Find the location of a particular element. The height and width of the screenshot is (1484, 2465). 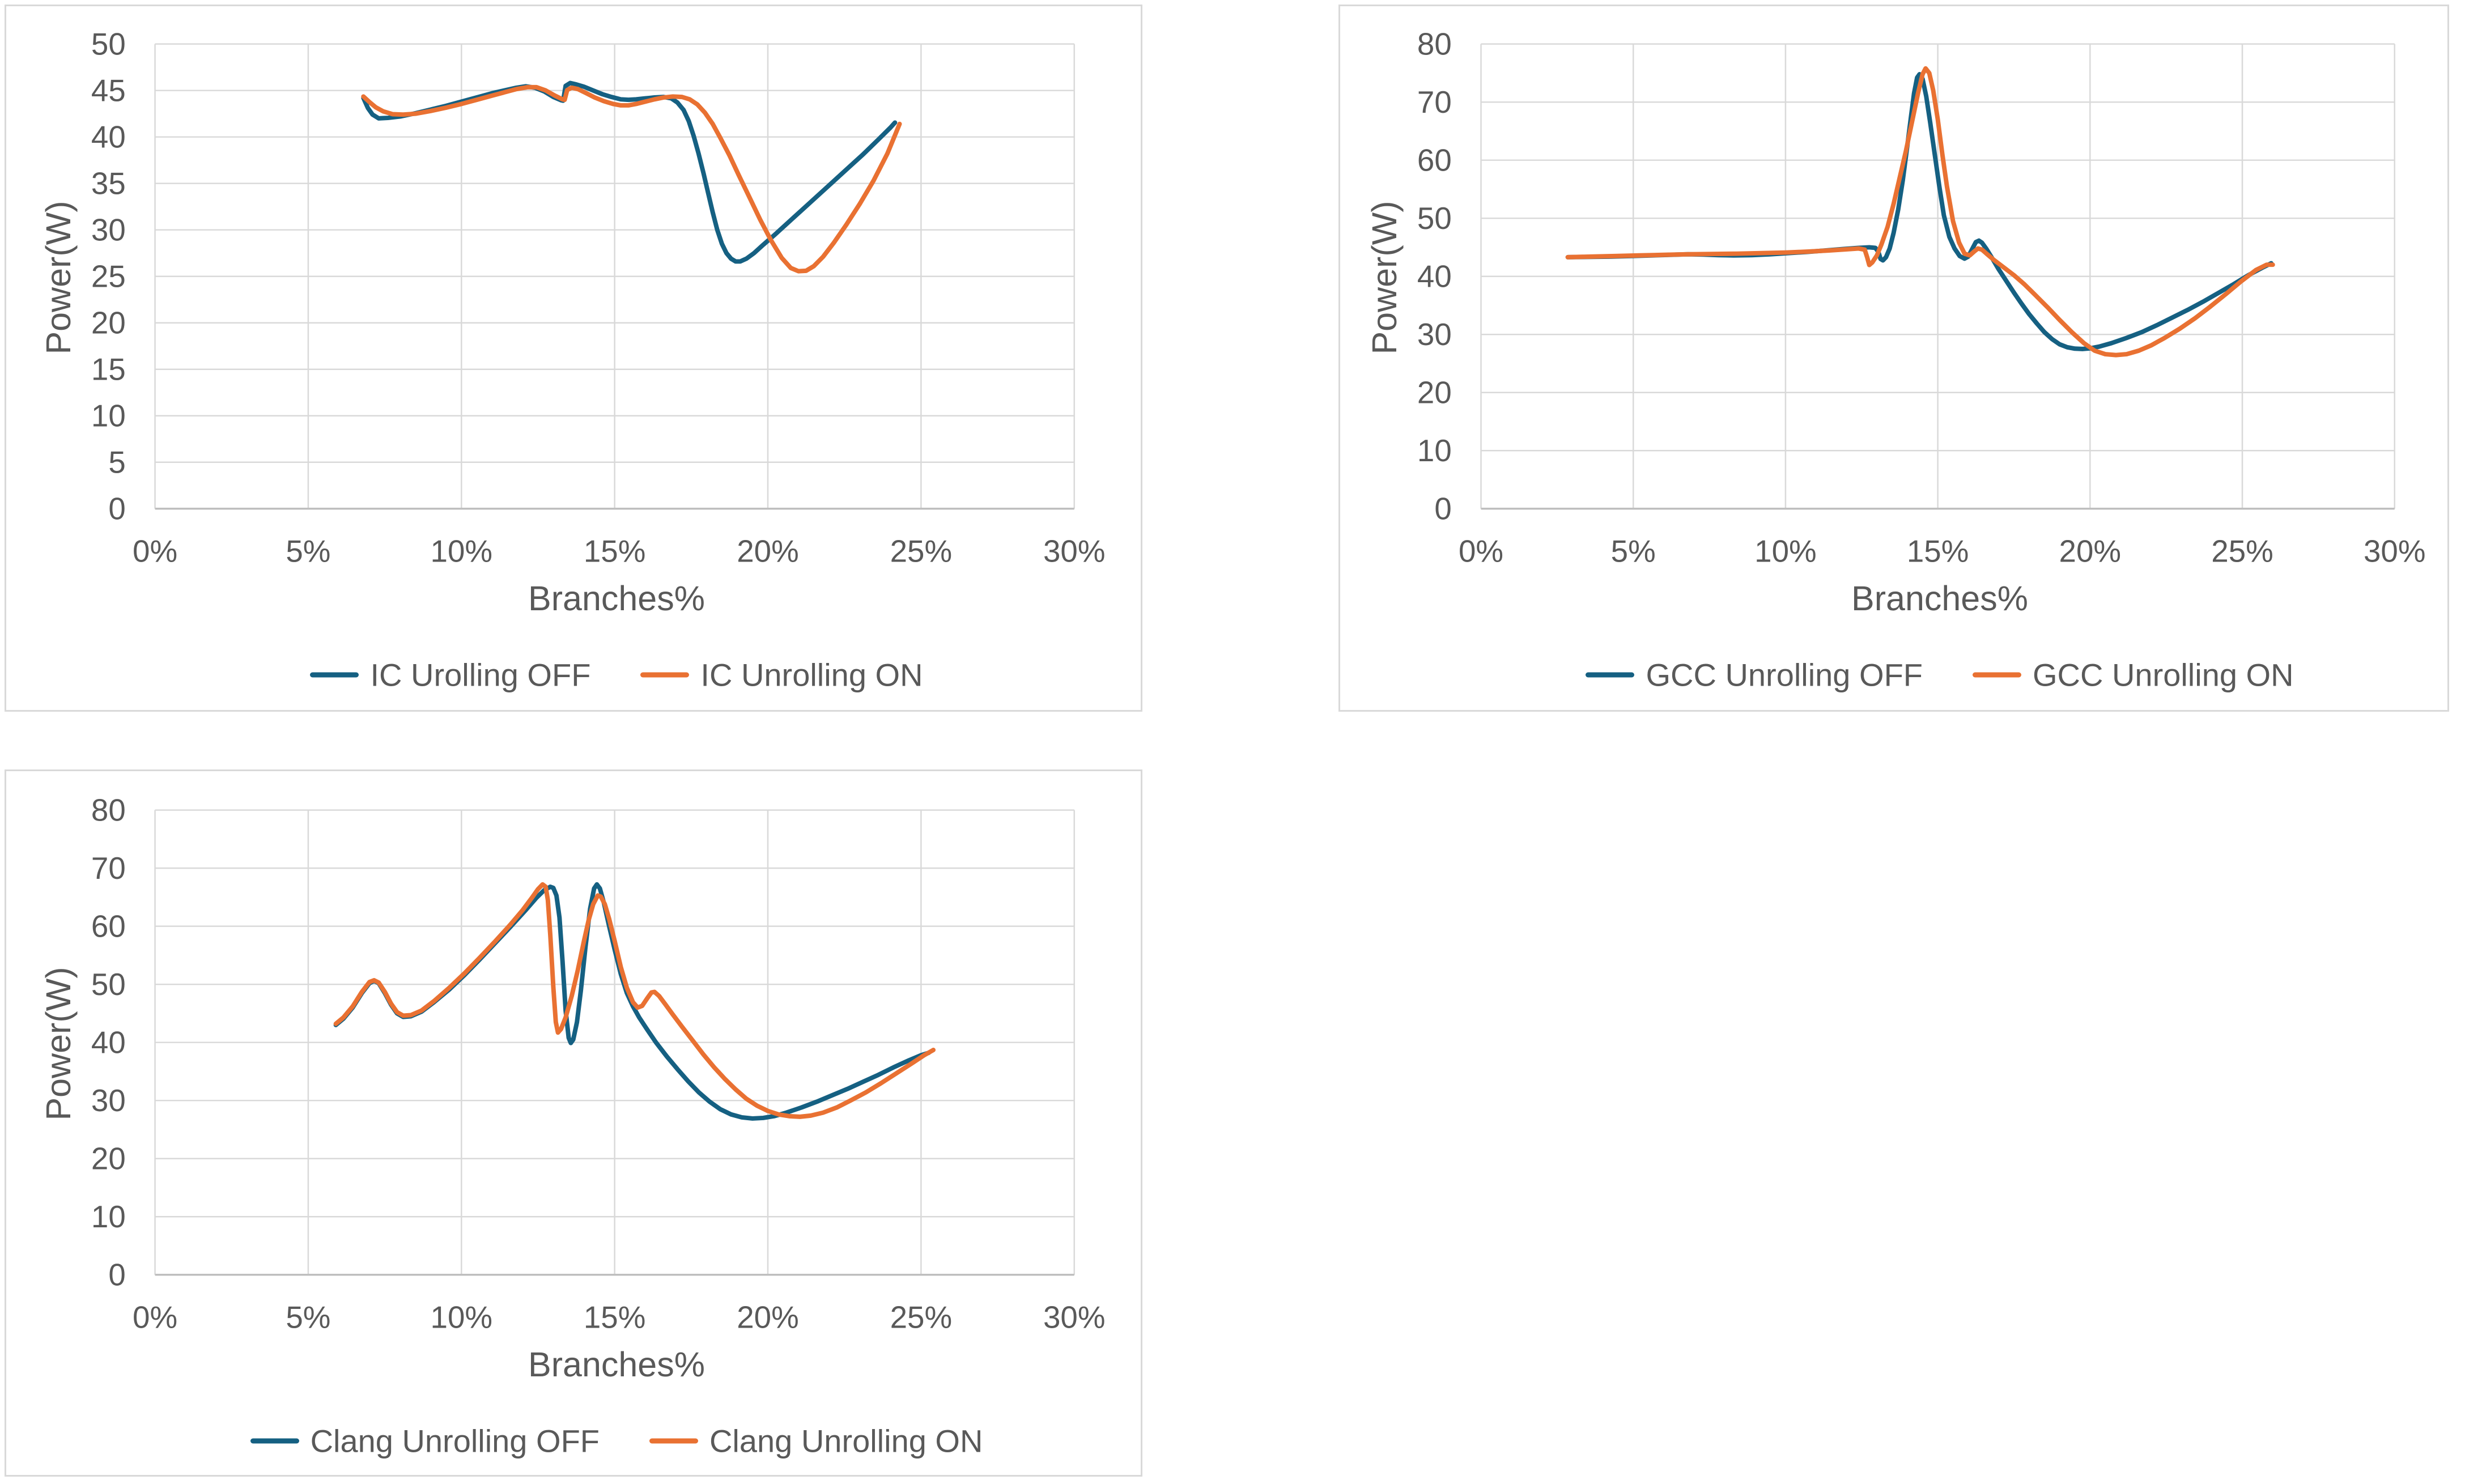

legend-item-clang-on: Clang Unrolling ON is located at coordinates (816, 1441).